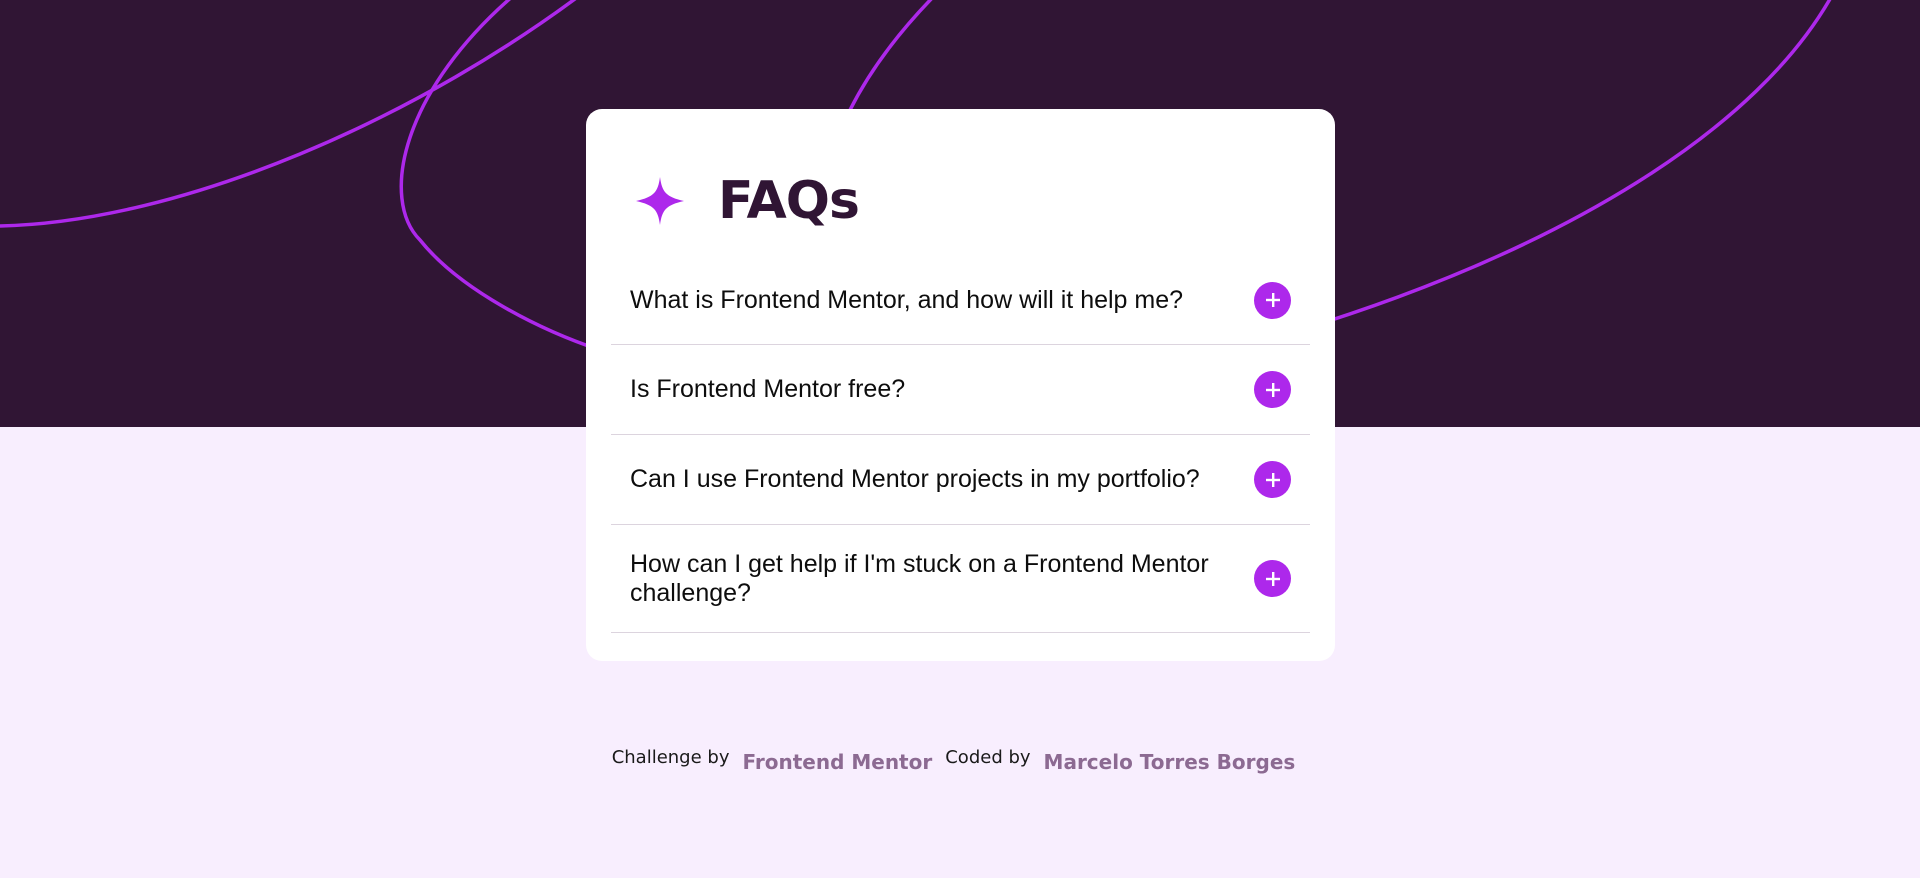 This screenshot has height=878, width=1920. Describe the element at coordinates (789, 201) in the screenshot. I see `page-title: FAQs` at that location.